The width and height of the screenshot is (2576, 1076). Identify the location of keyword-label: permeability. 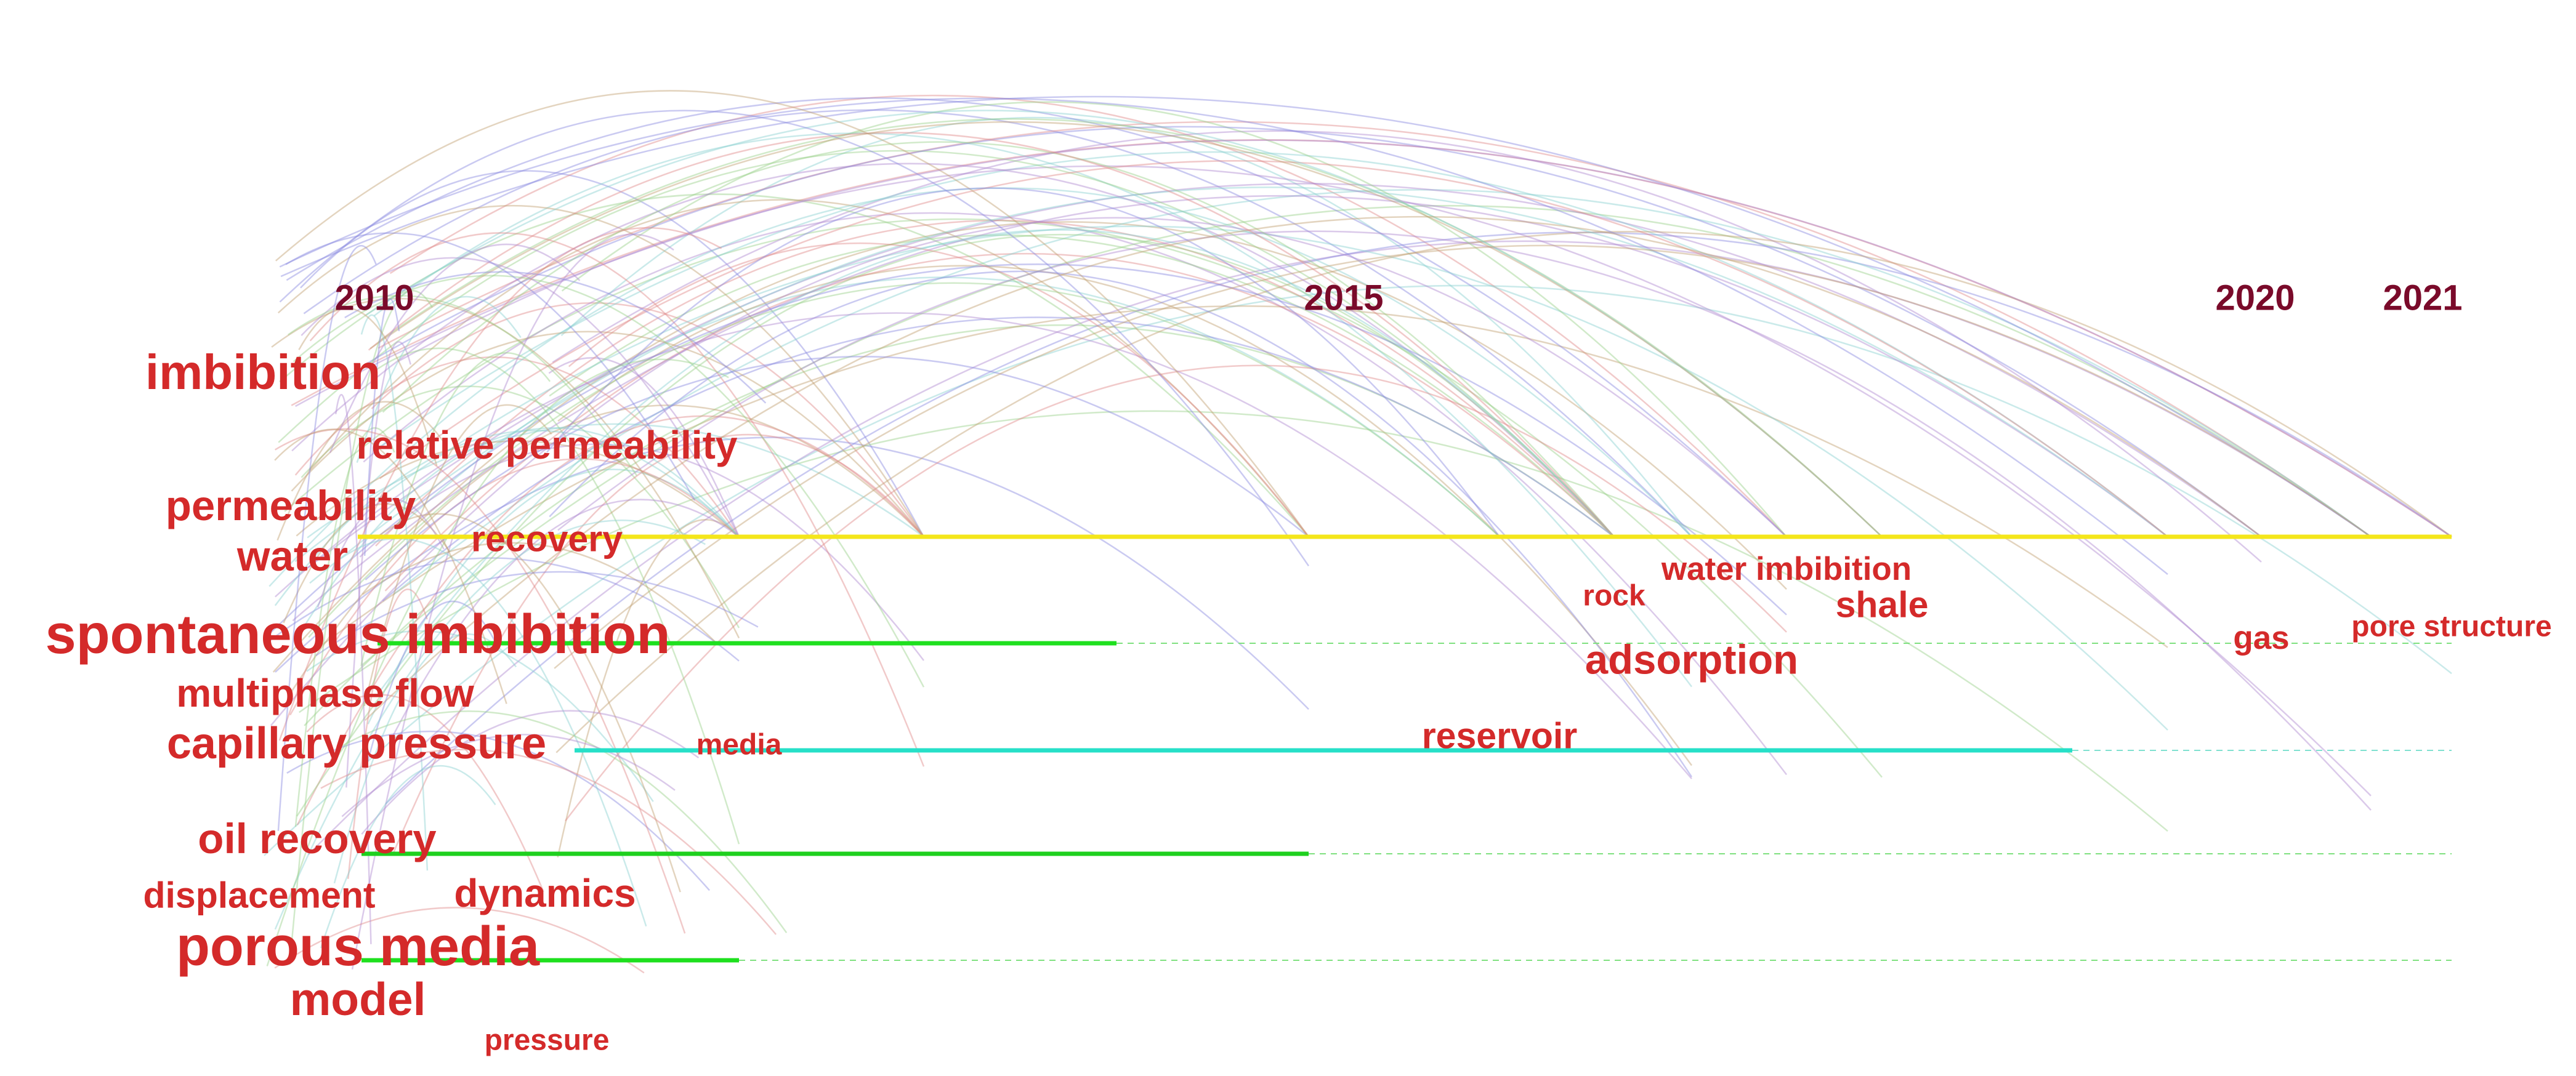
(291, 506).